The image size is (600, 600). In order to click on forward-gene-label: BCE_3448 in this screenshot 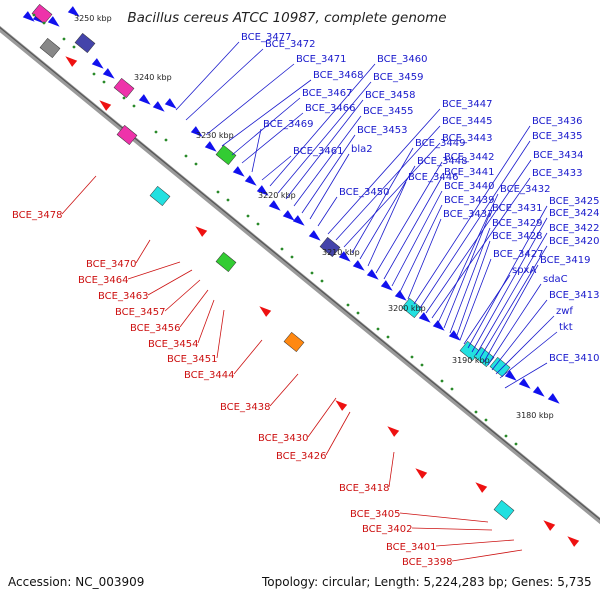, I will do `click(442, 161)`.